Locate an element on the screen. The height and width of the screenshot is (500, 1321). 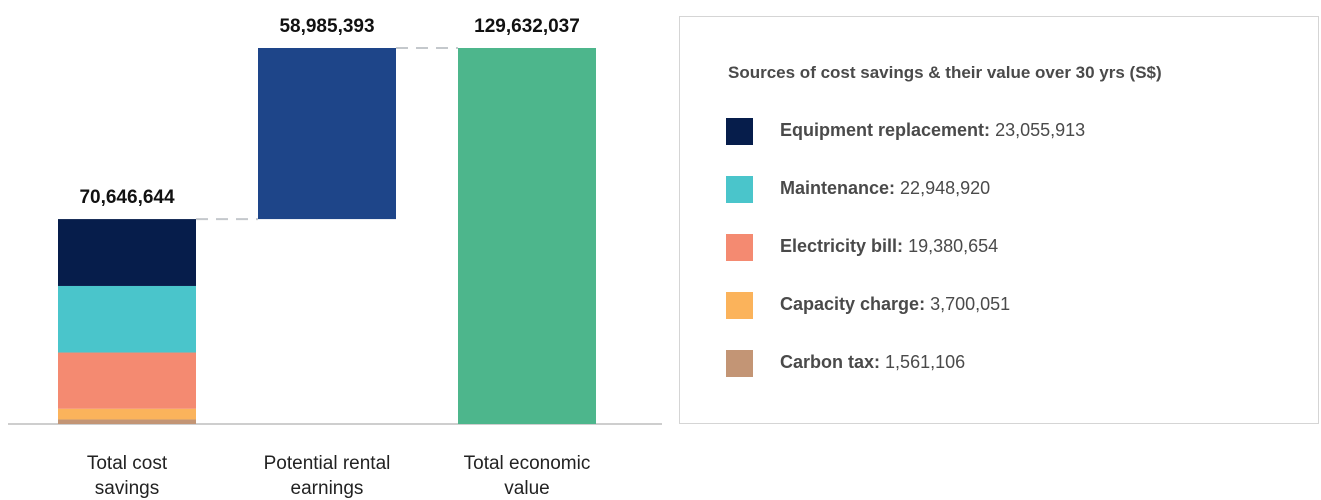
category-label: Potential rental earnings is located at coordinates (327, 476).